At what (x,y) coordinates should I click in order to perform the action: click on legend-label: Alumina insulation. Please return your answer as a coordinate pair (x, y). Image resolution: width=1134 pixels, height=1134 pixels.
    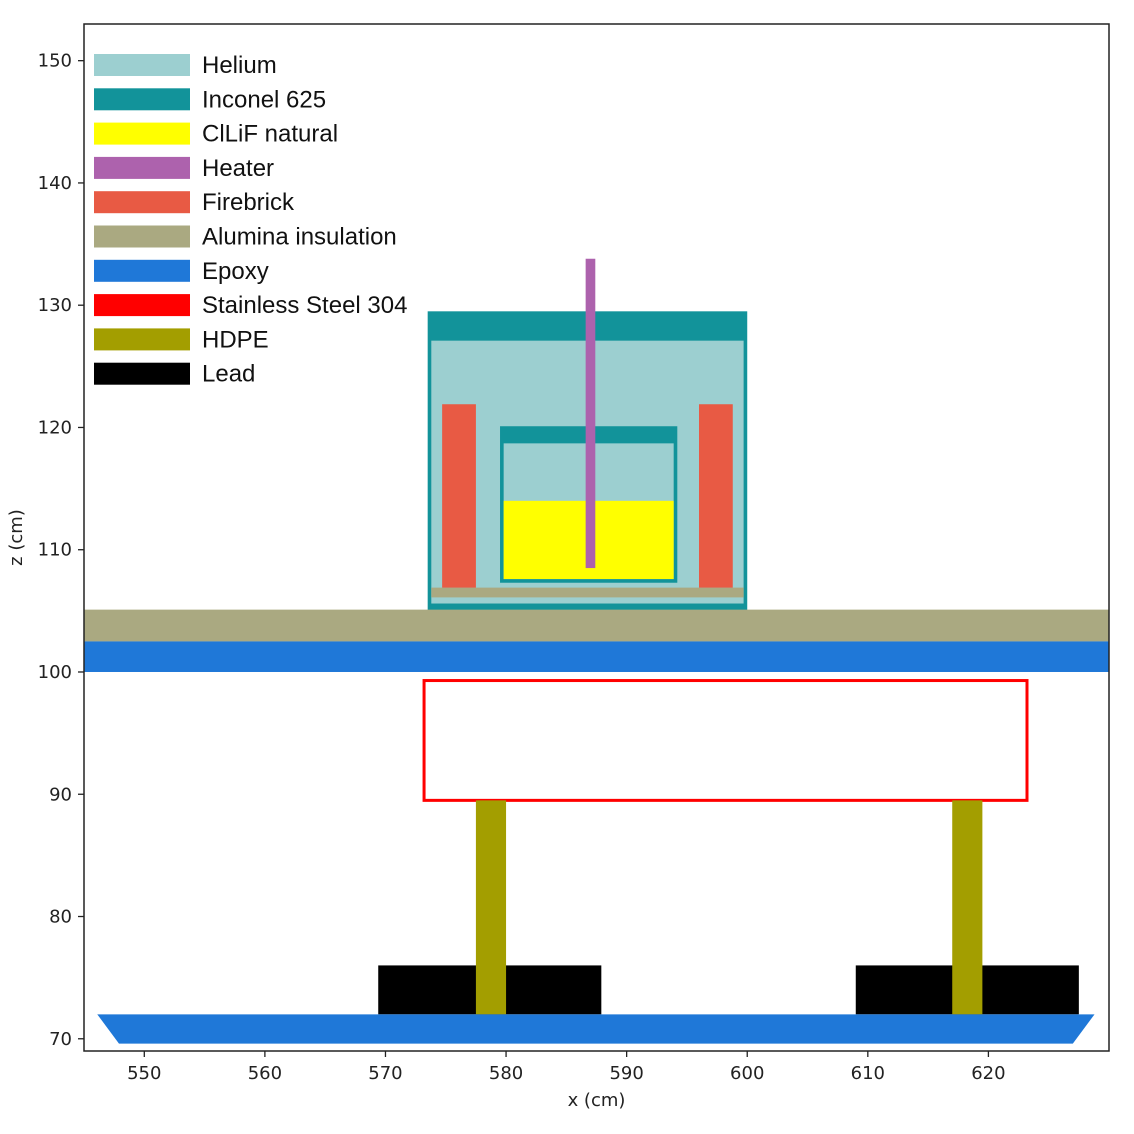
    Looking at the image, I should click on (299, 237).